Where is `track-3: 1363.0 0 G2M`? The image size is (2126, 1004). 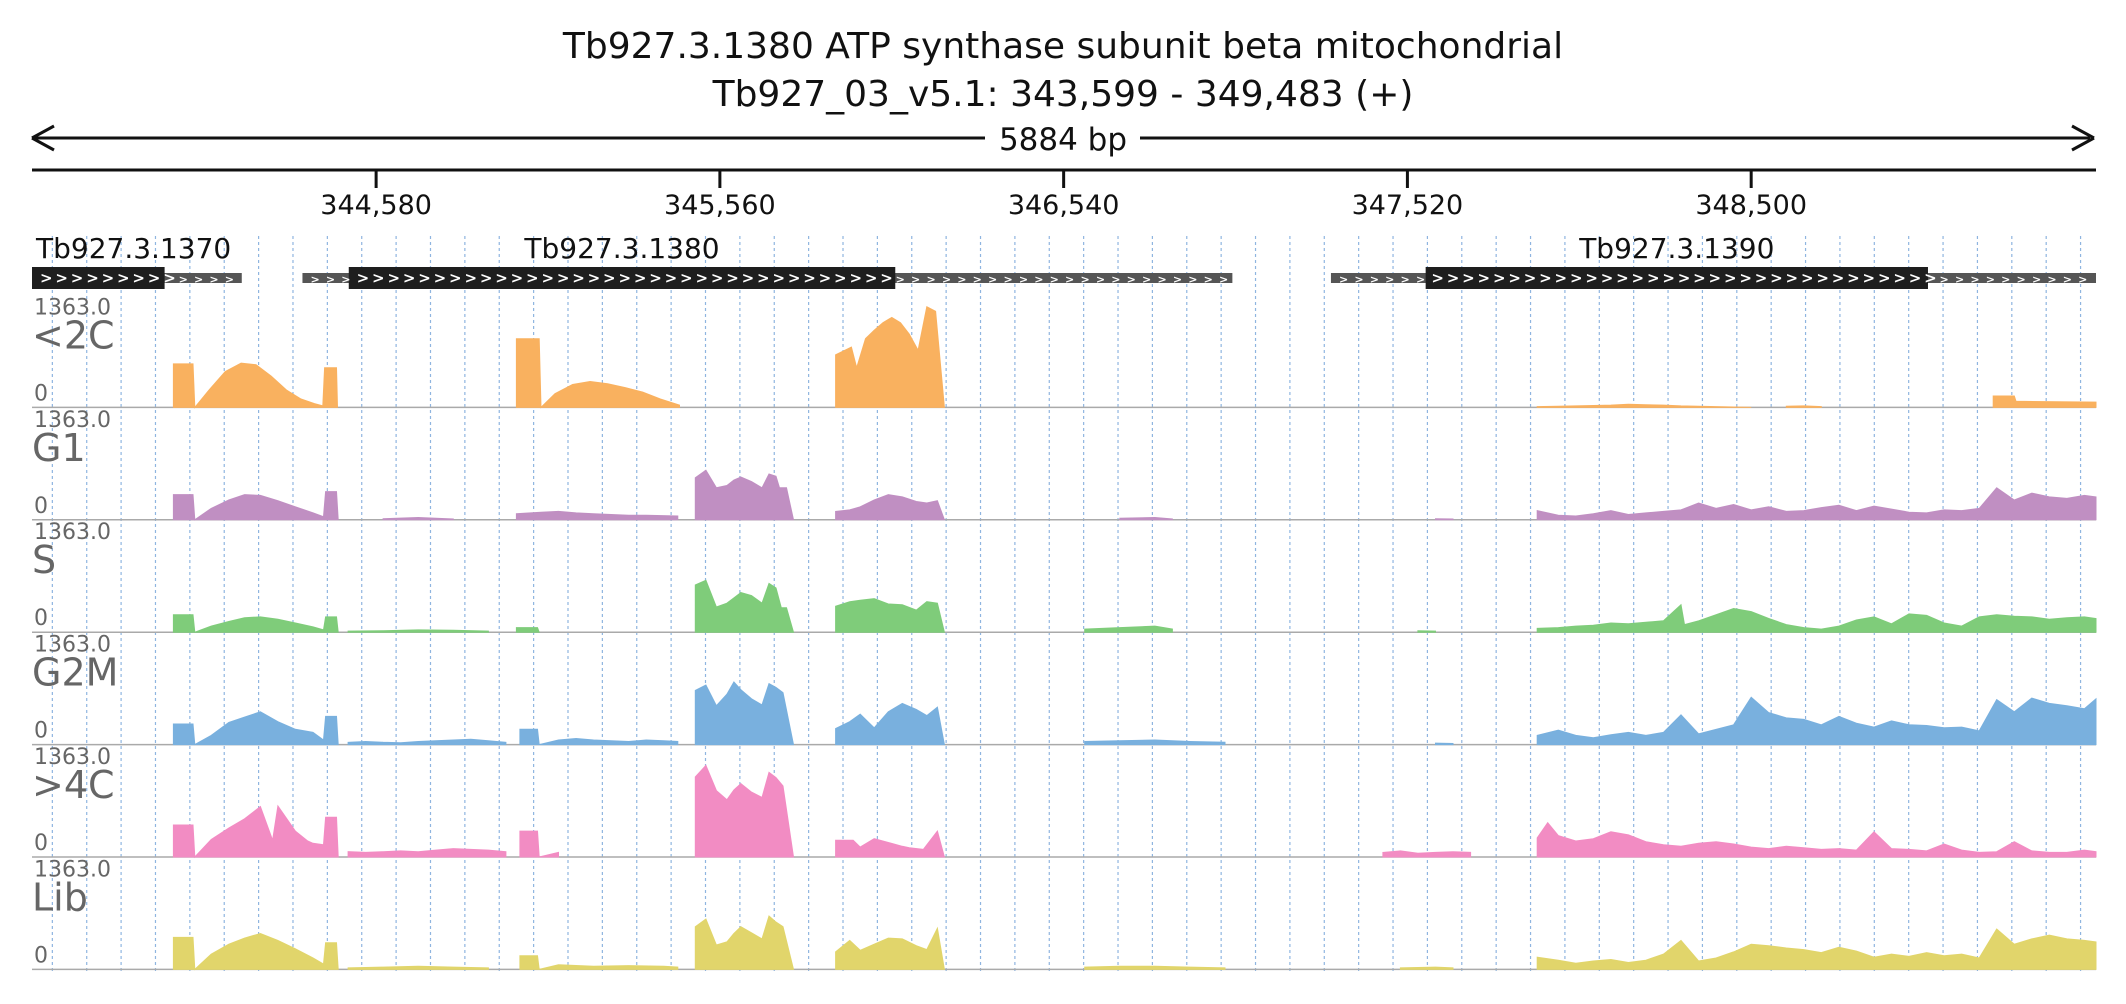 track-3: 1363.0 0 G2M is located at coordinates (1064, 689).